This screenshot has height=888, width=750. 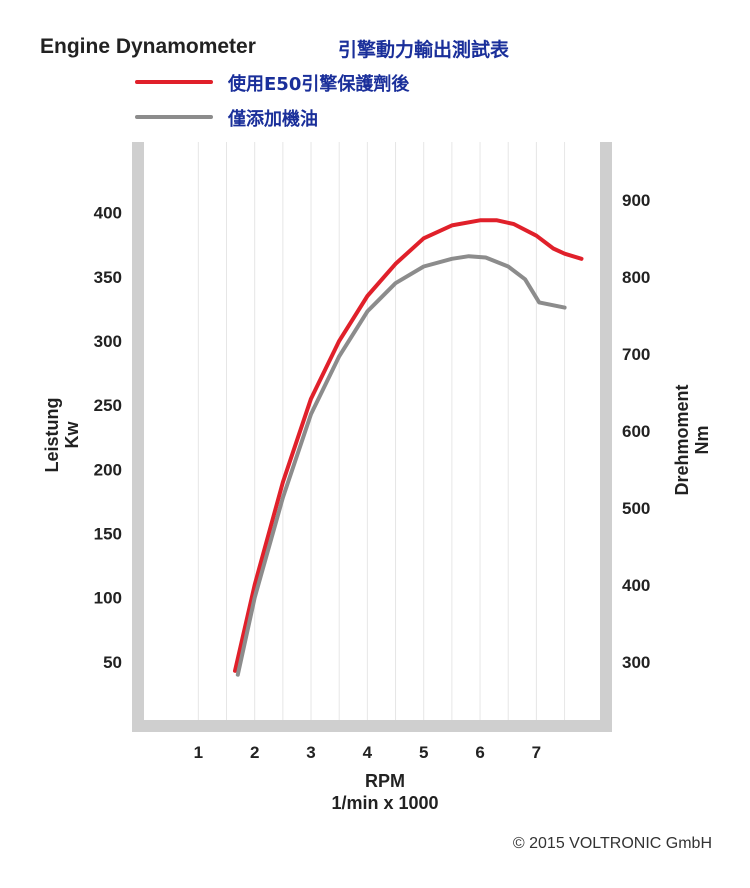 I want to click on y-right-tick-label: 500, so click(x=636, y=508).